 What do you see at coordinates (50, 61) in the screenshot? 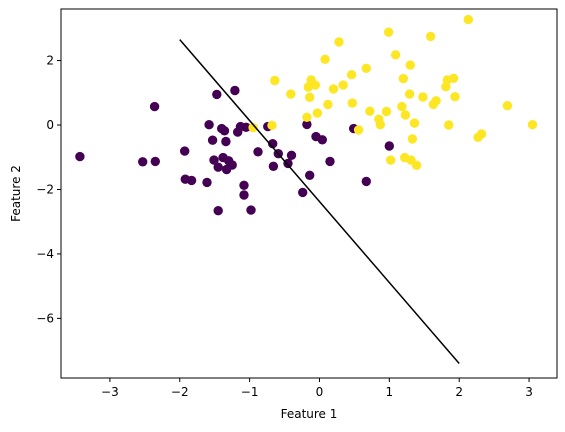
I see `y-tick-label: 2` at bounding box center [50, 61].